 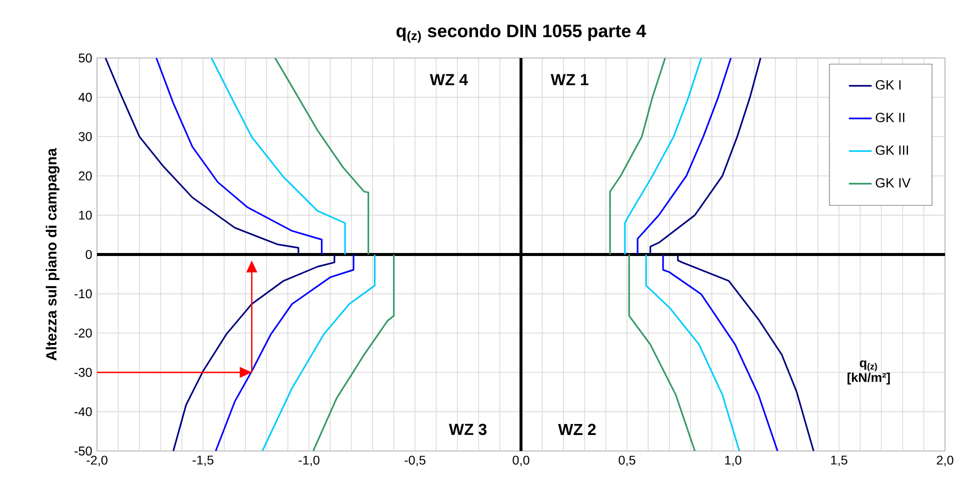 What do you see at coordinates (97, 461) in the screenshot?
I see `x-tick-label: -2,0` at bounding box center [97, 461].